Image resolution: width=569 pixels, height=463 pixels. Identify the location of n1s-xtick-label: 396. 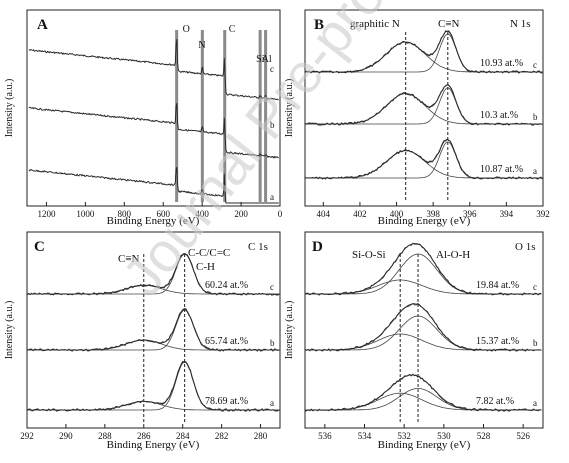
(470, 214).